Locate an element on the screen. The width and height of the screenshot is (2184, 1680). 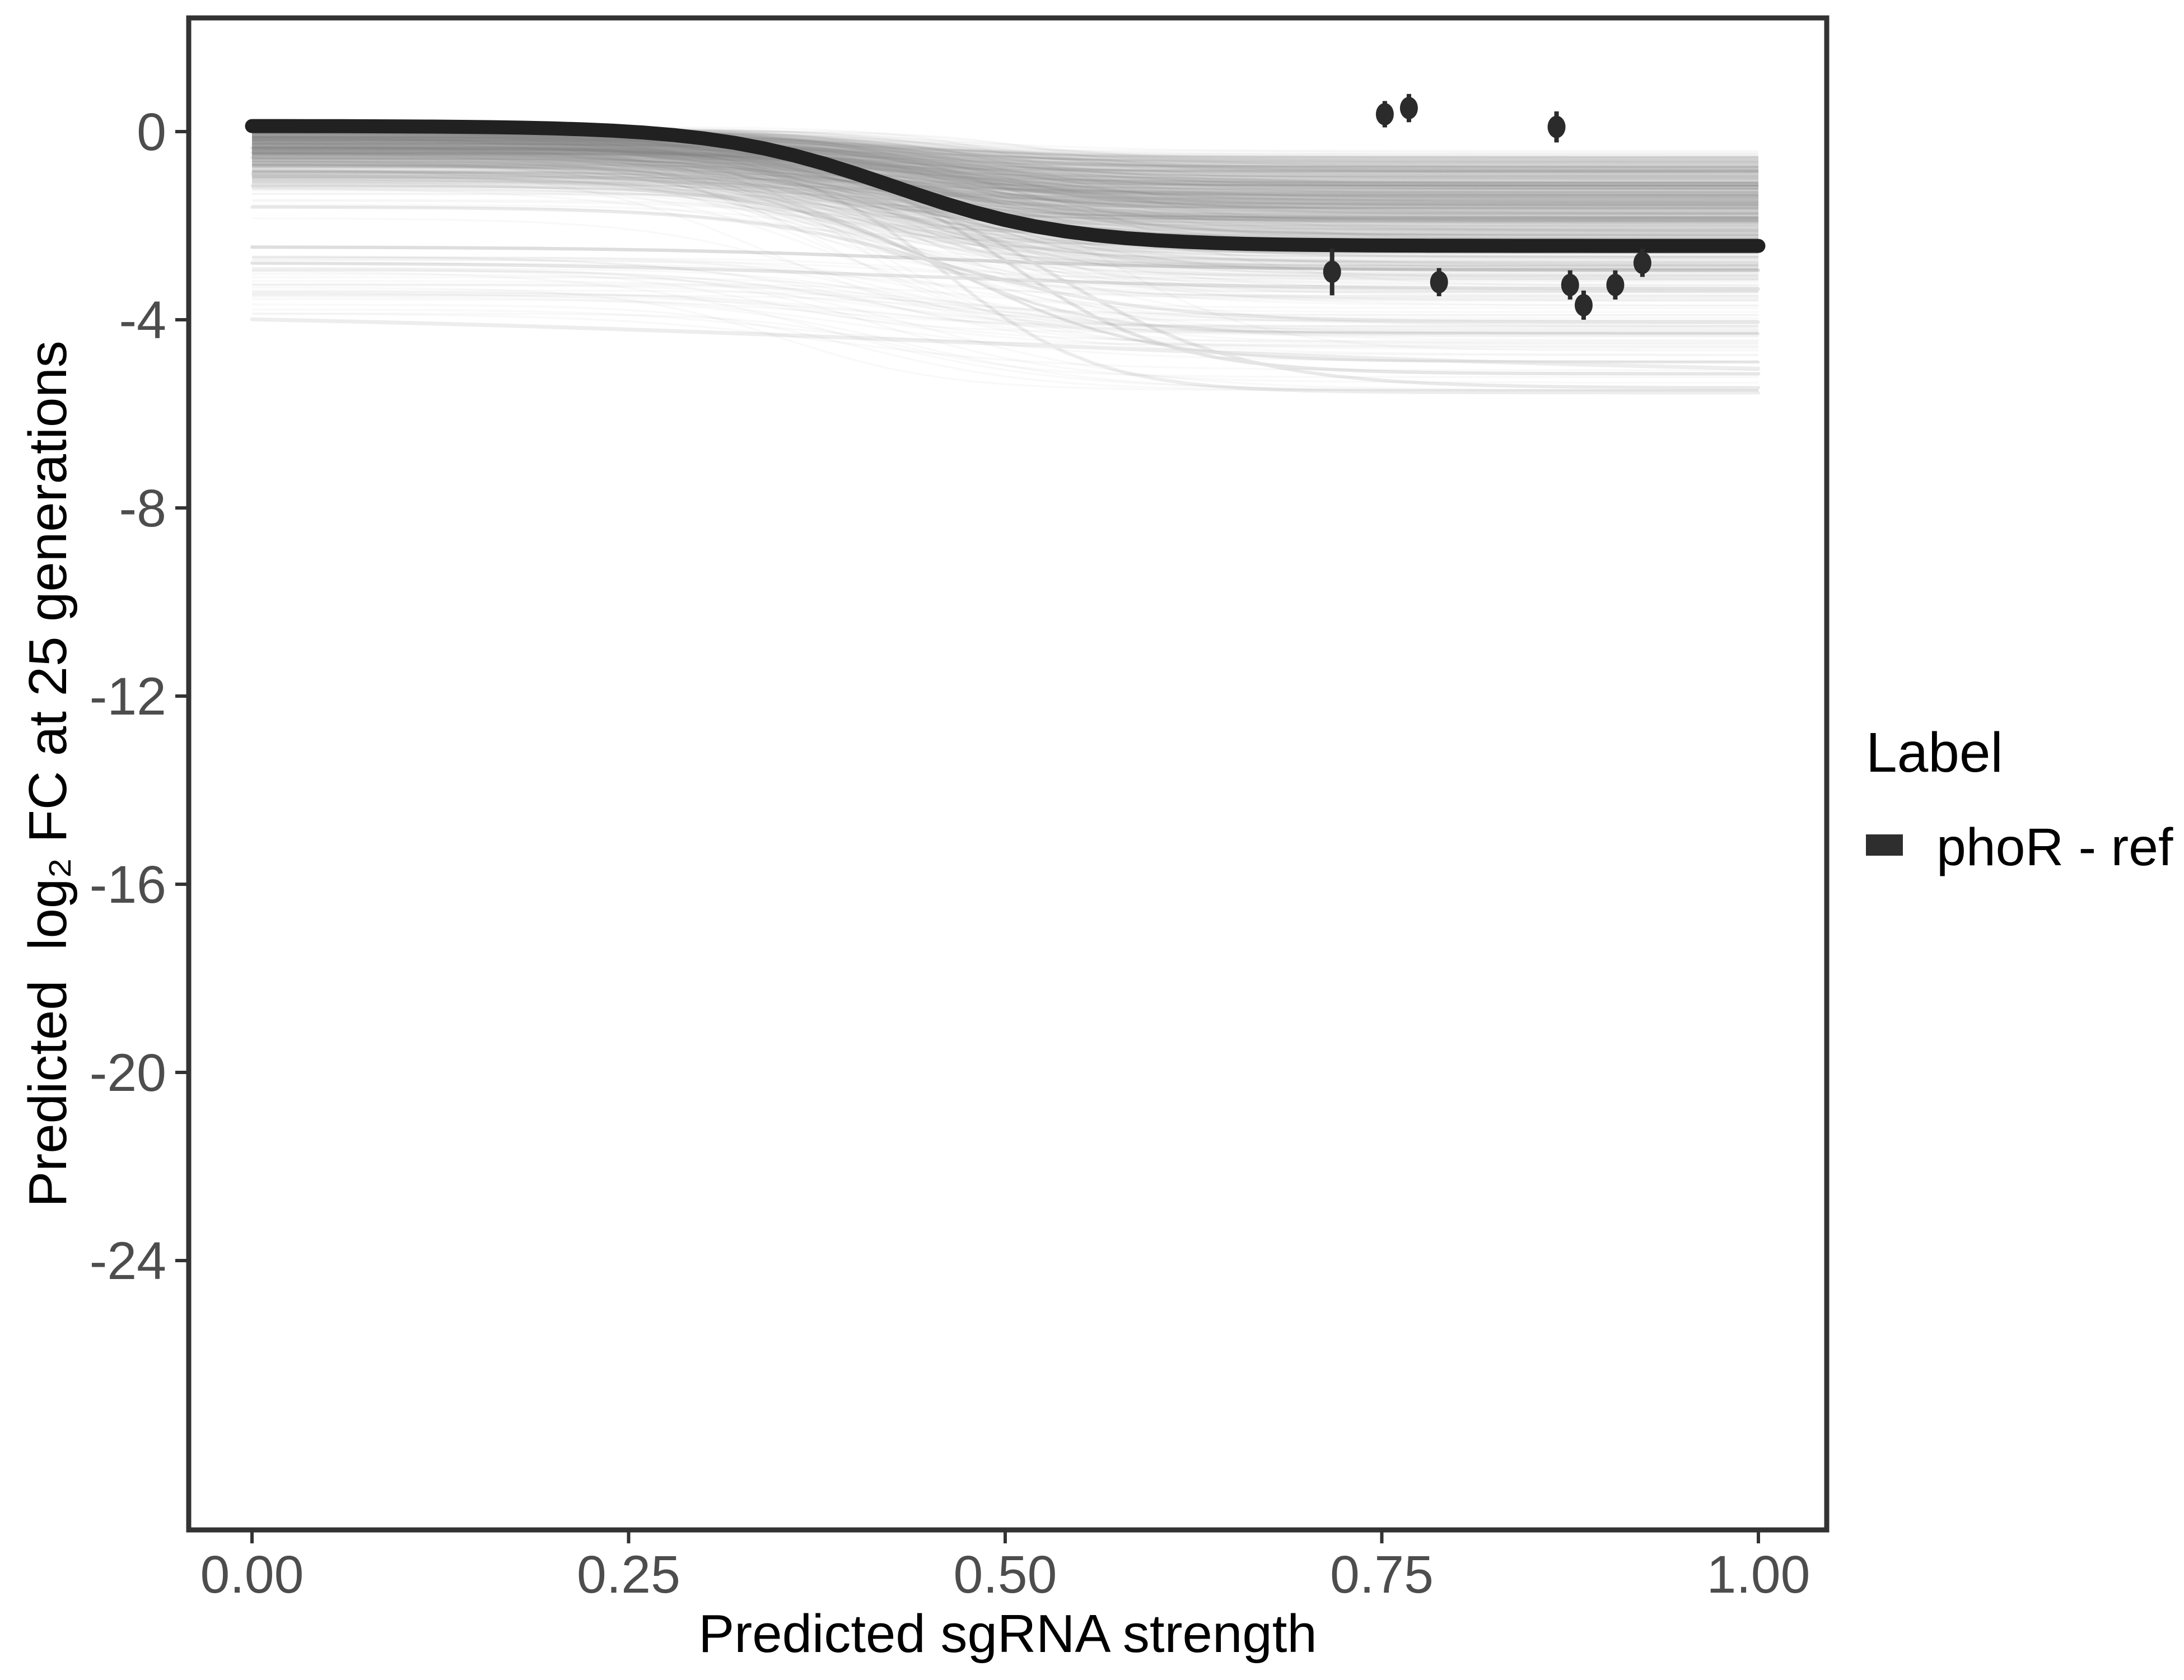
x-axis: 0.00 0.25 0.50 0.75 1.00 is located at coordinates (1005, 1568).